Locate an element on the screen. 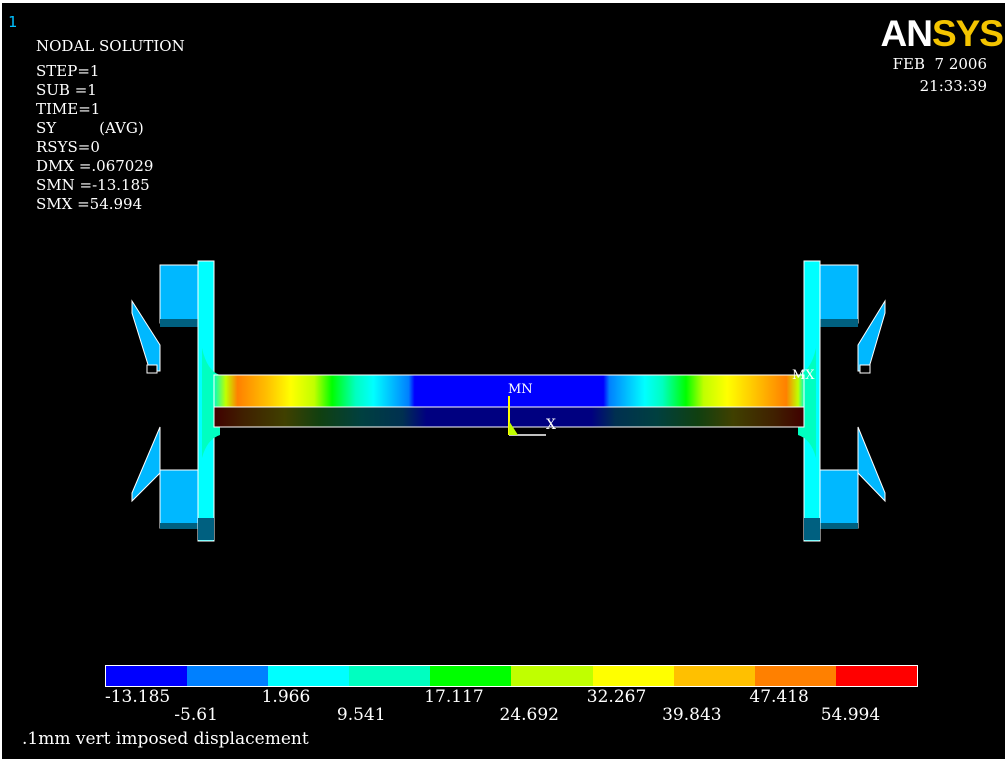  solution-title: NODAL SOLUTION is located at coordinates (110, 46).